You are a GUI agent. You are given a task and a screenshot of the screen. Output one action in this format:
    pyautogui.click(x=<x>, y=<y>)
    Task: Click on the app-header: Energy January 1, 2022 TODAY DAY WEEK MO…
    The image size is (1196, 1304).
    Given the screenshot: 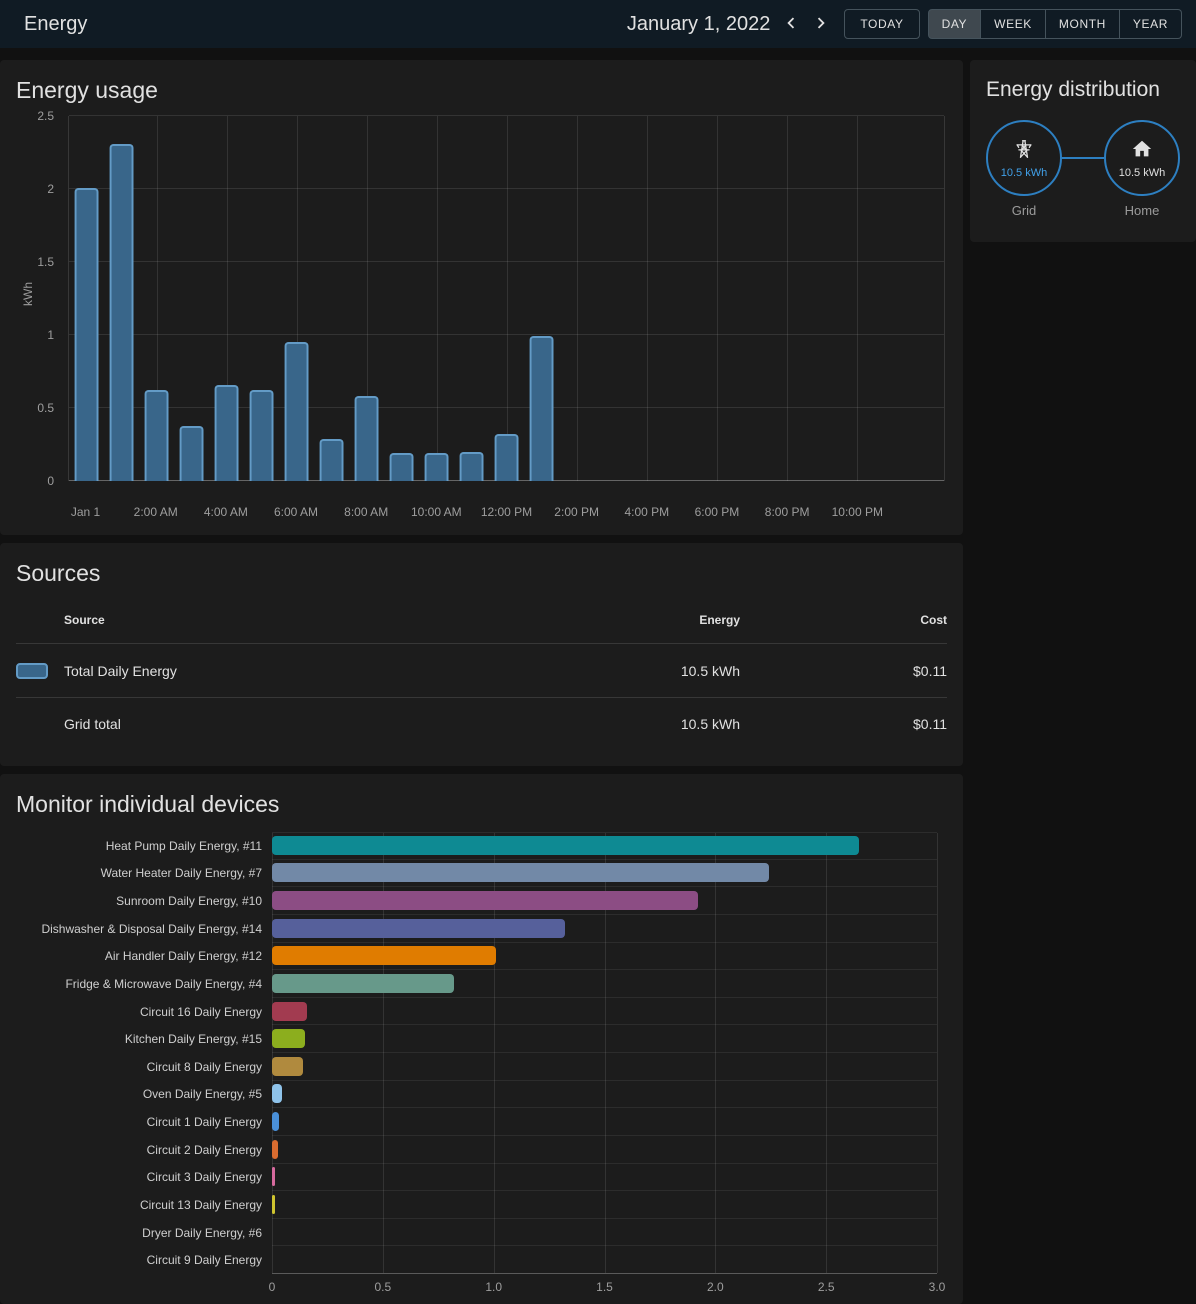 What is the action you would take?
    pyautogui.click(x=598, y=24)
    